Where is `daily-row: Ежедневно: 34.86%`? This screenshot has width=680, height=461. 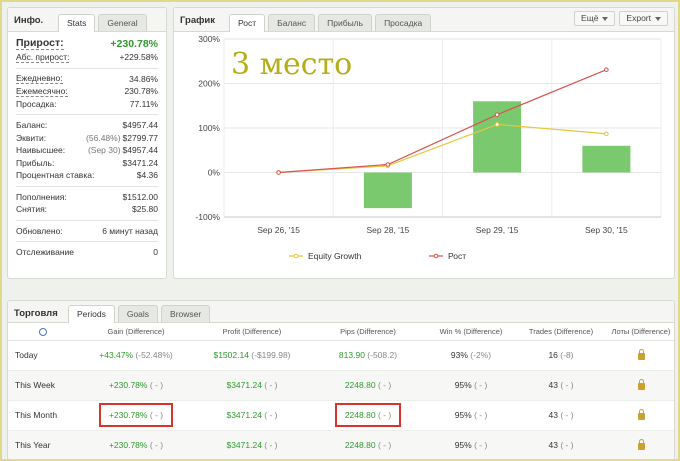
daily-row: Ежедневно: 34.86% is located at coordinates (87, 79).